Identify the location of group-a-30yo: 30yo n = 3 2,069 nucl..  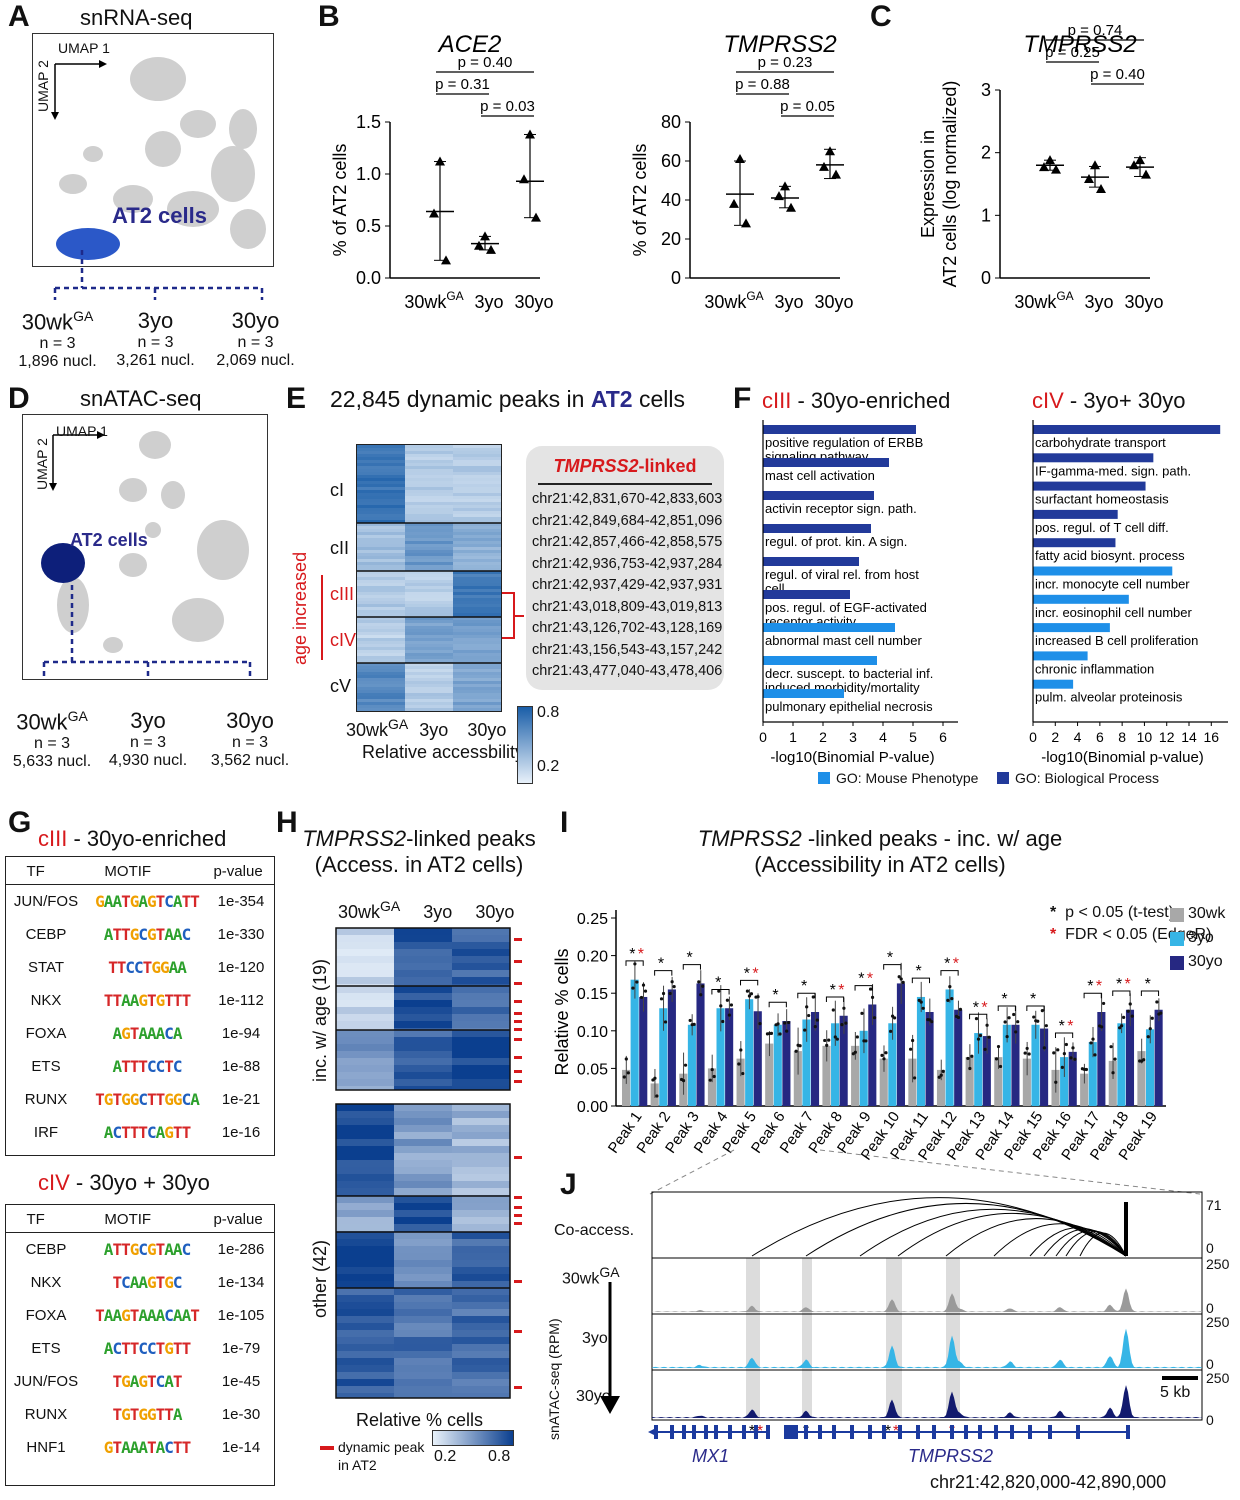
(255, 338).